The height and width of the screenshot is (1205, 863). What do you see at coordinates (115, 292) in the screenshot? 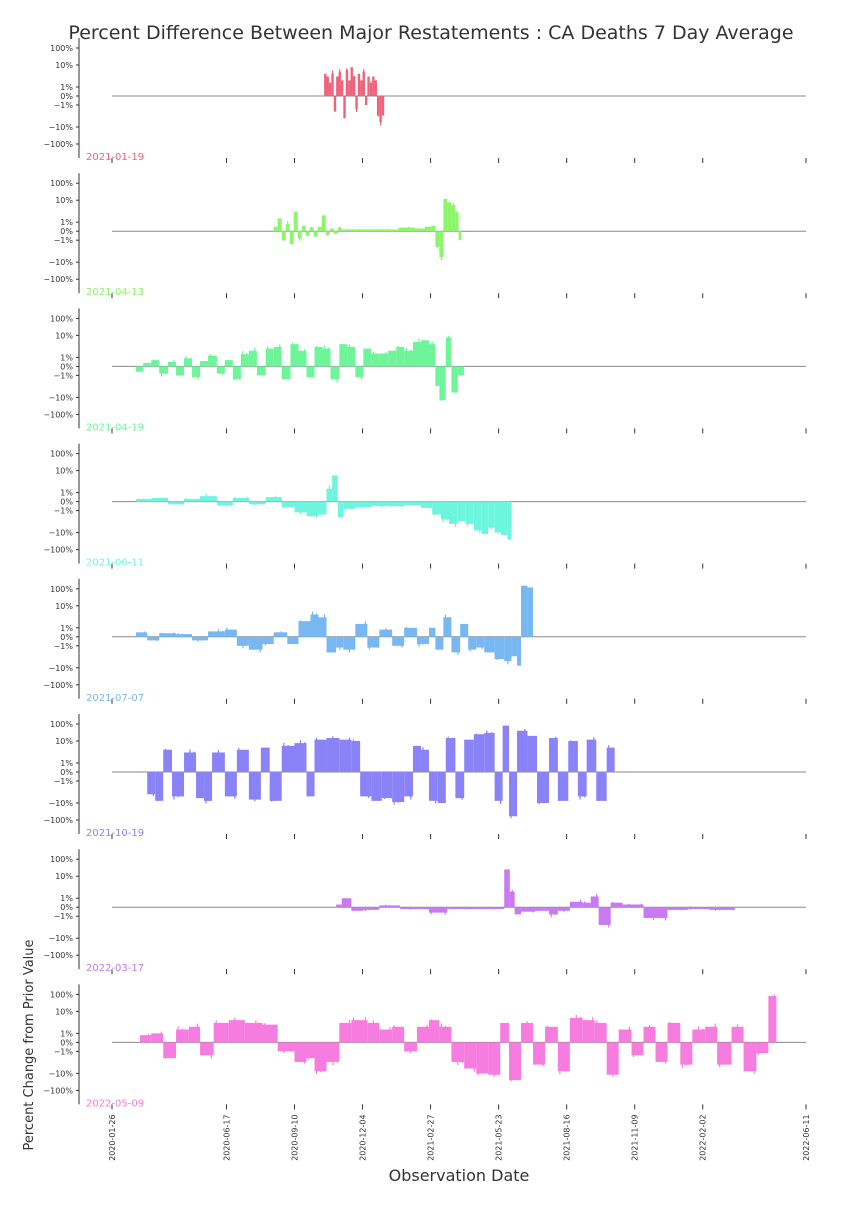
I see `panel-label: 2021-04-13` at bounding box center [115, 292].